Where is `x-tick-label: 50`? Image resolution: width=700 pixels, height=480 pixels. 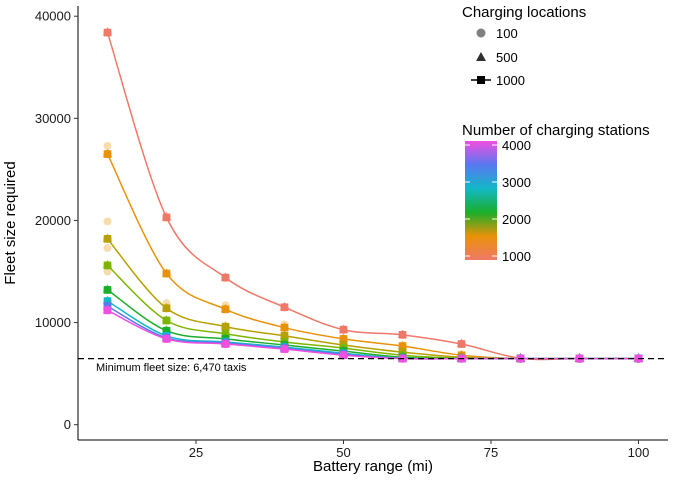
x-tick-label: 50 is located at coordinates (343, 452).